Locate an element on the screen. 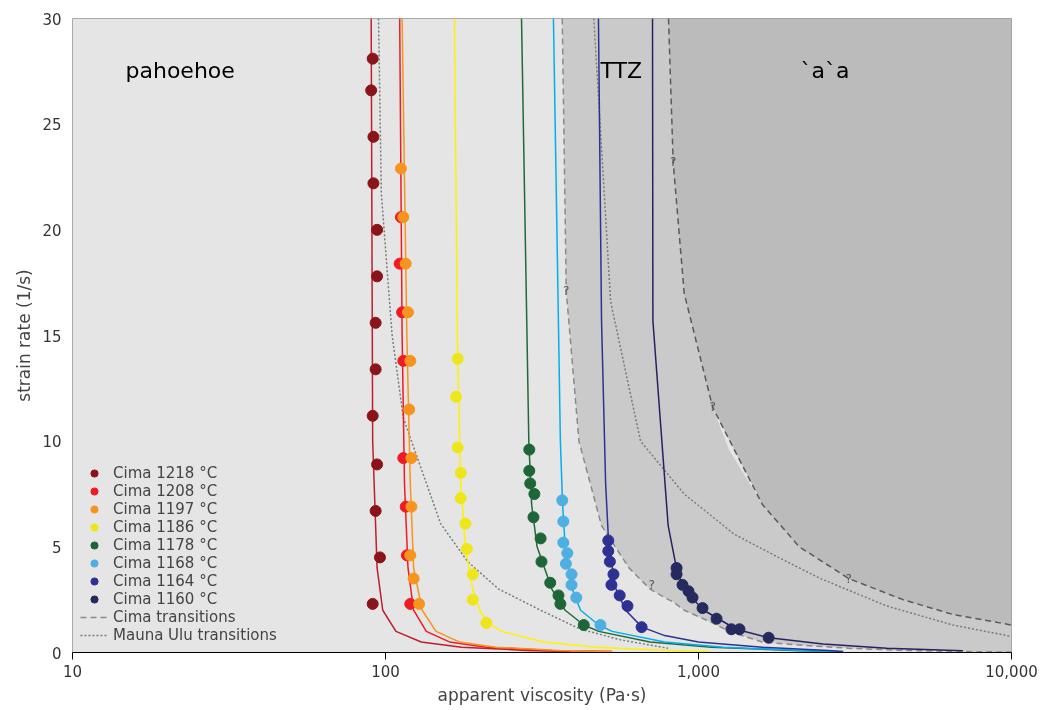  legend-label: Cima 1164 °C is located at coordinates (165, 581).